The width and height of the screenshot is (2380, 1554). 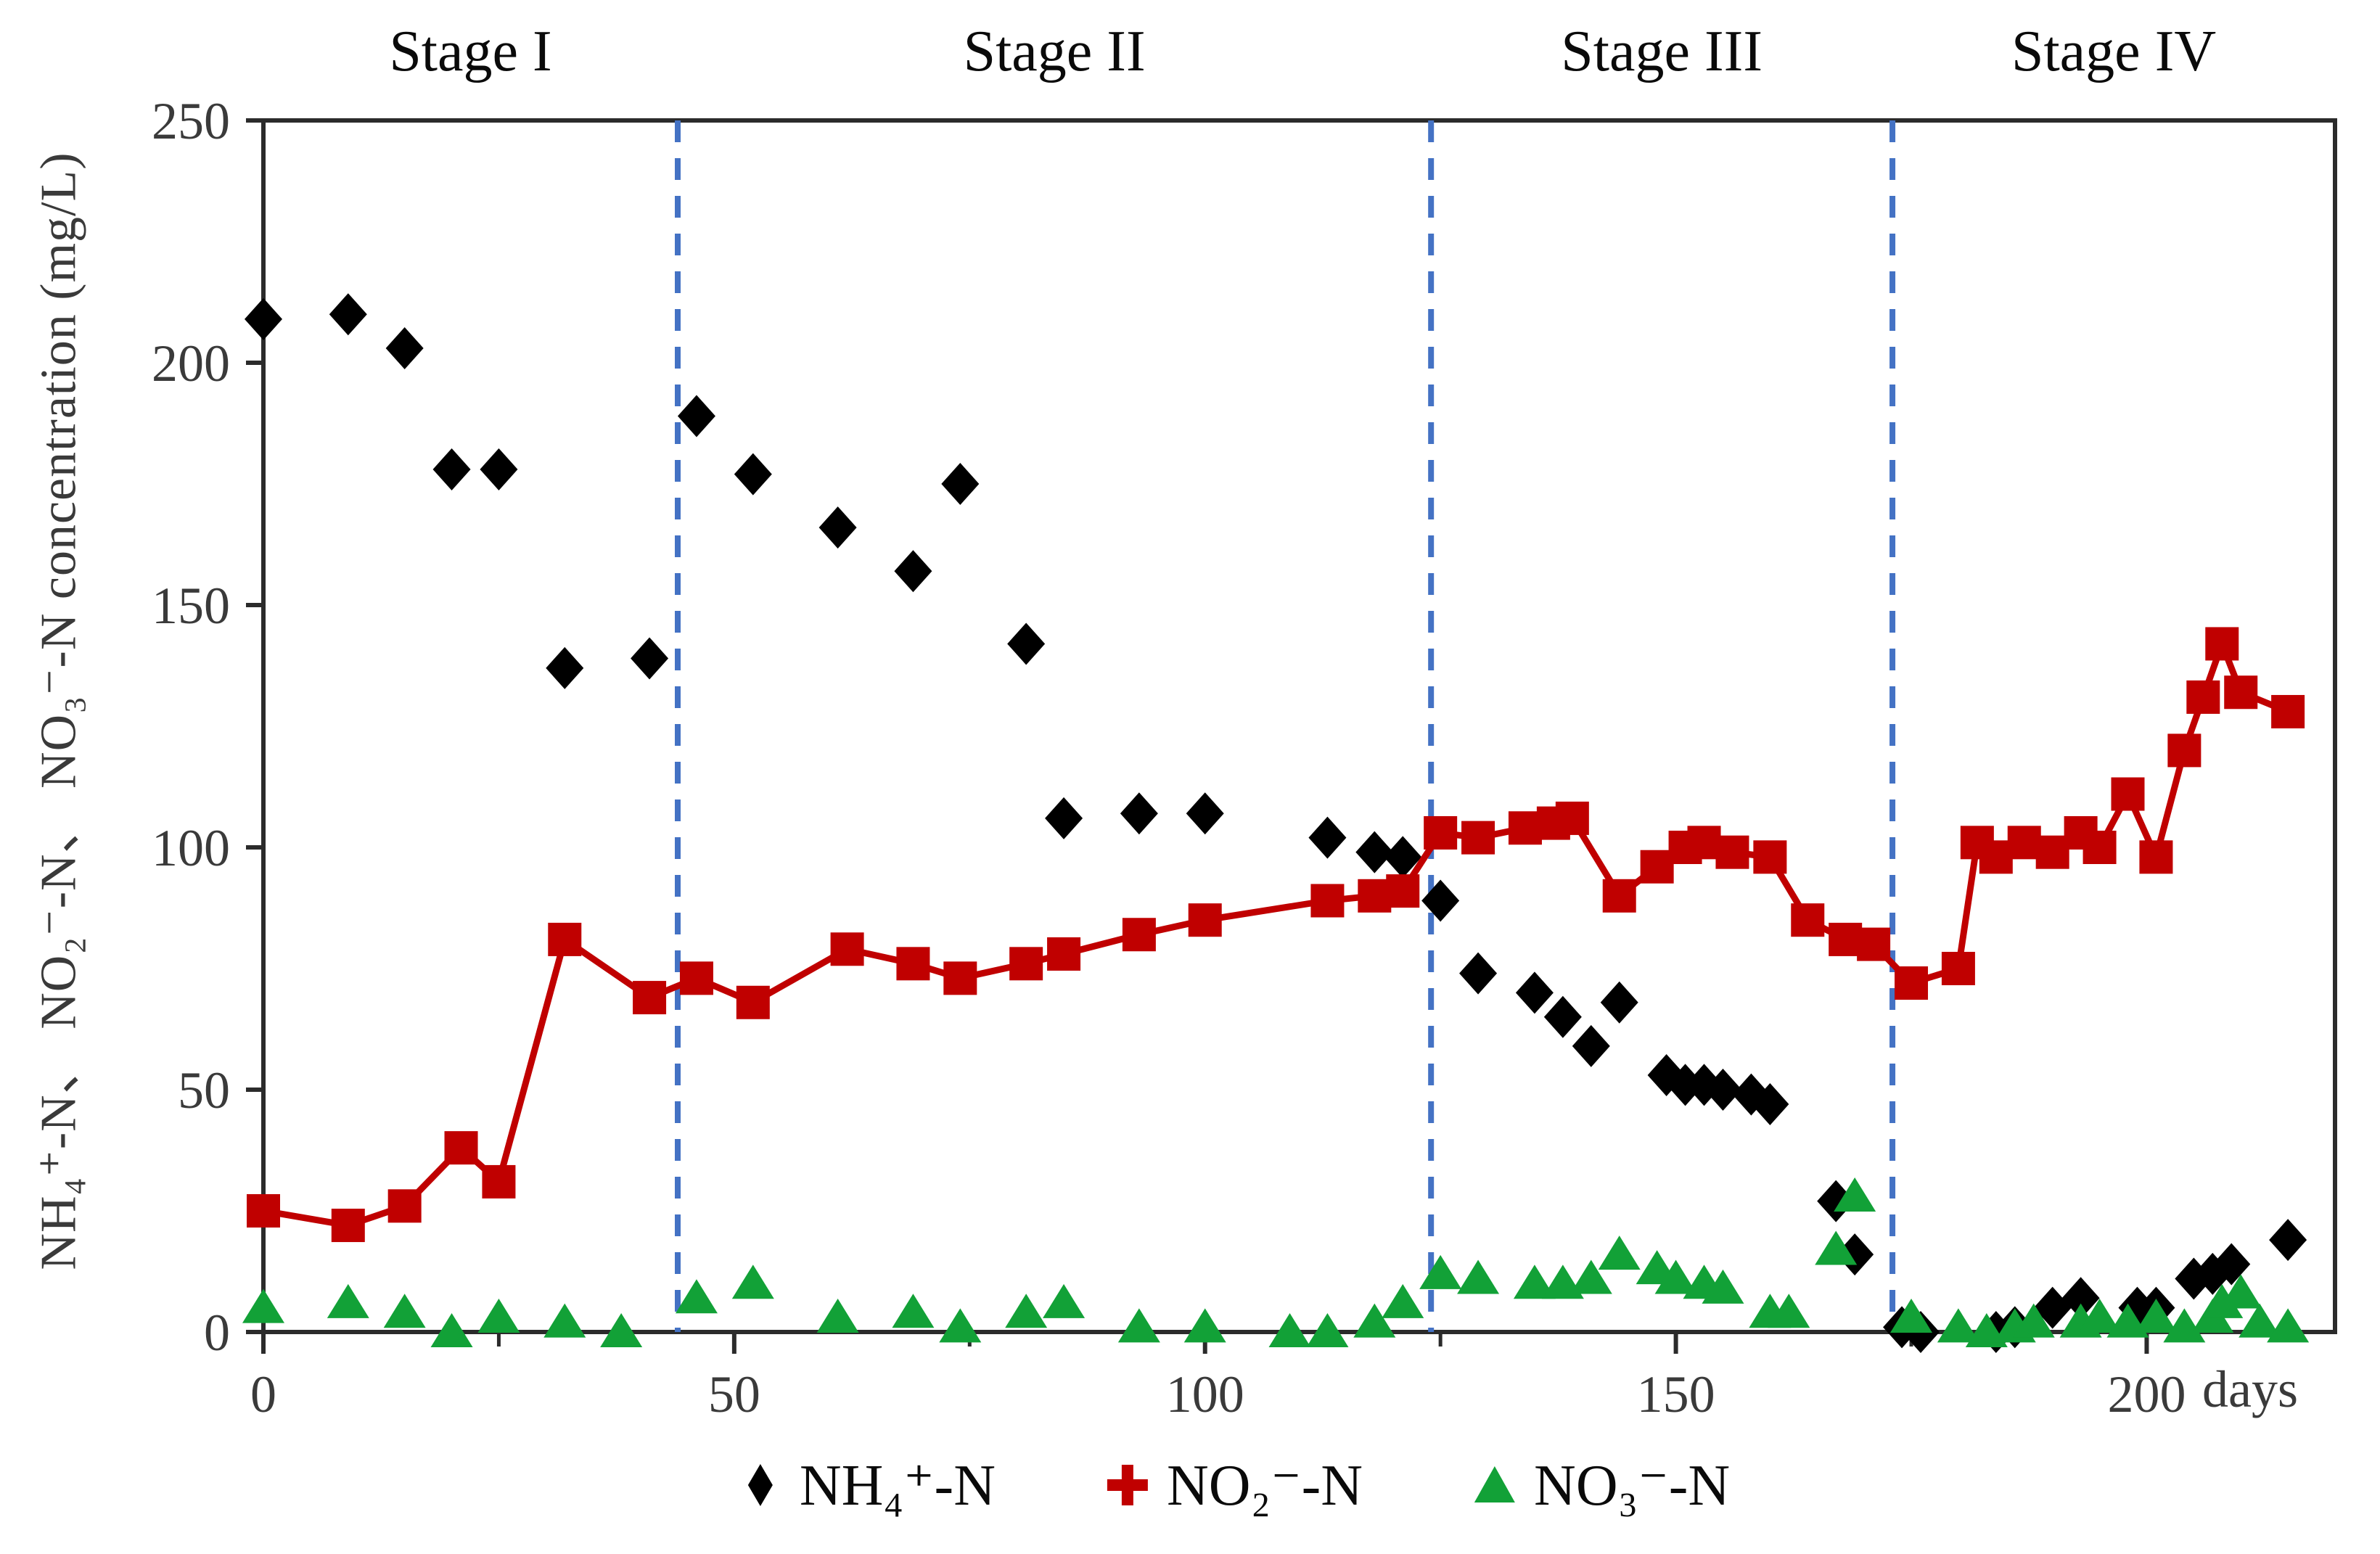 What do you see at coordinates (263, 1394) in the screenshot?
I see `x-tick-label: 0` at bounding box center [263, 1394].